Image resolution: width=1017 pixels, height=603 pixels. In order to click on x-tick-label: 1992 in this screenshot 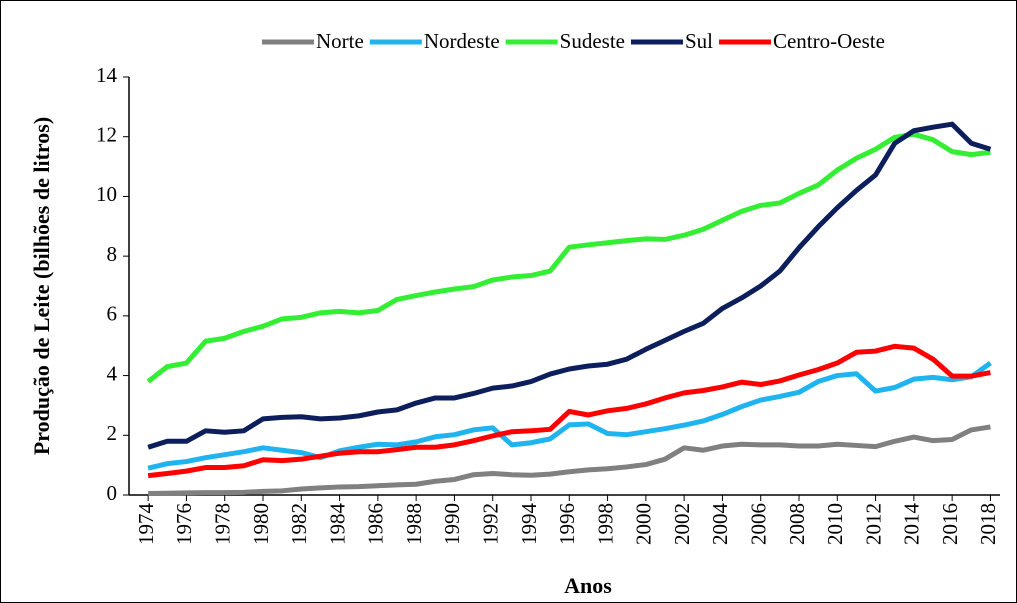, I will do `click(491, 524)`.